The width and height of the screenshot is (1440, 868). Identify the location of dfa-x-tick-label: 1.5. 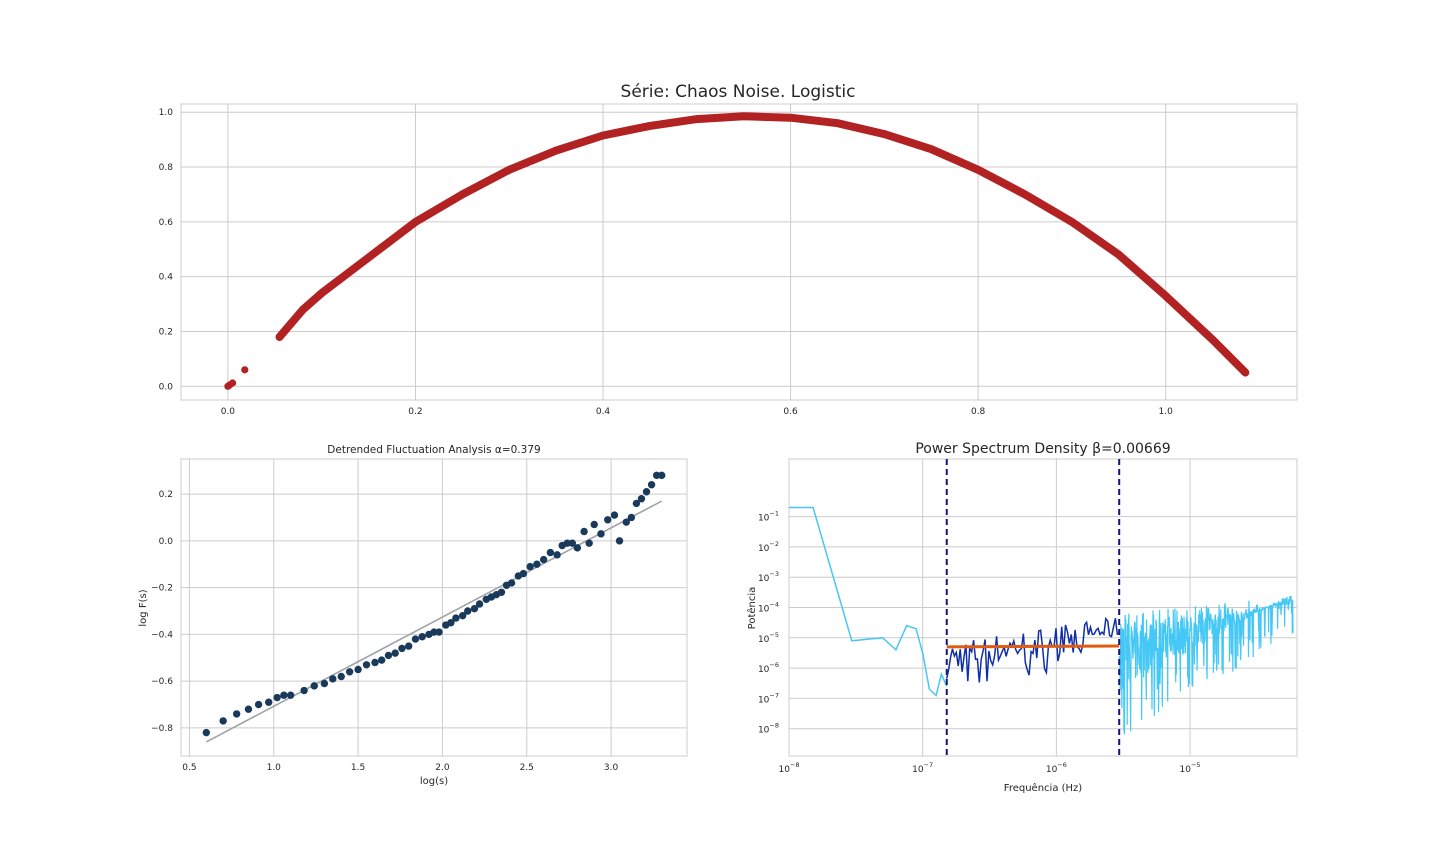
(358, 768).